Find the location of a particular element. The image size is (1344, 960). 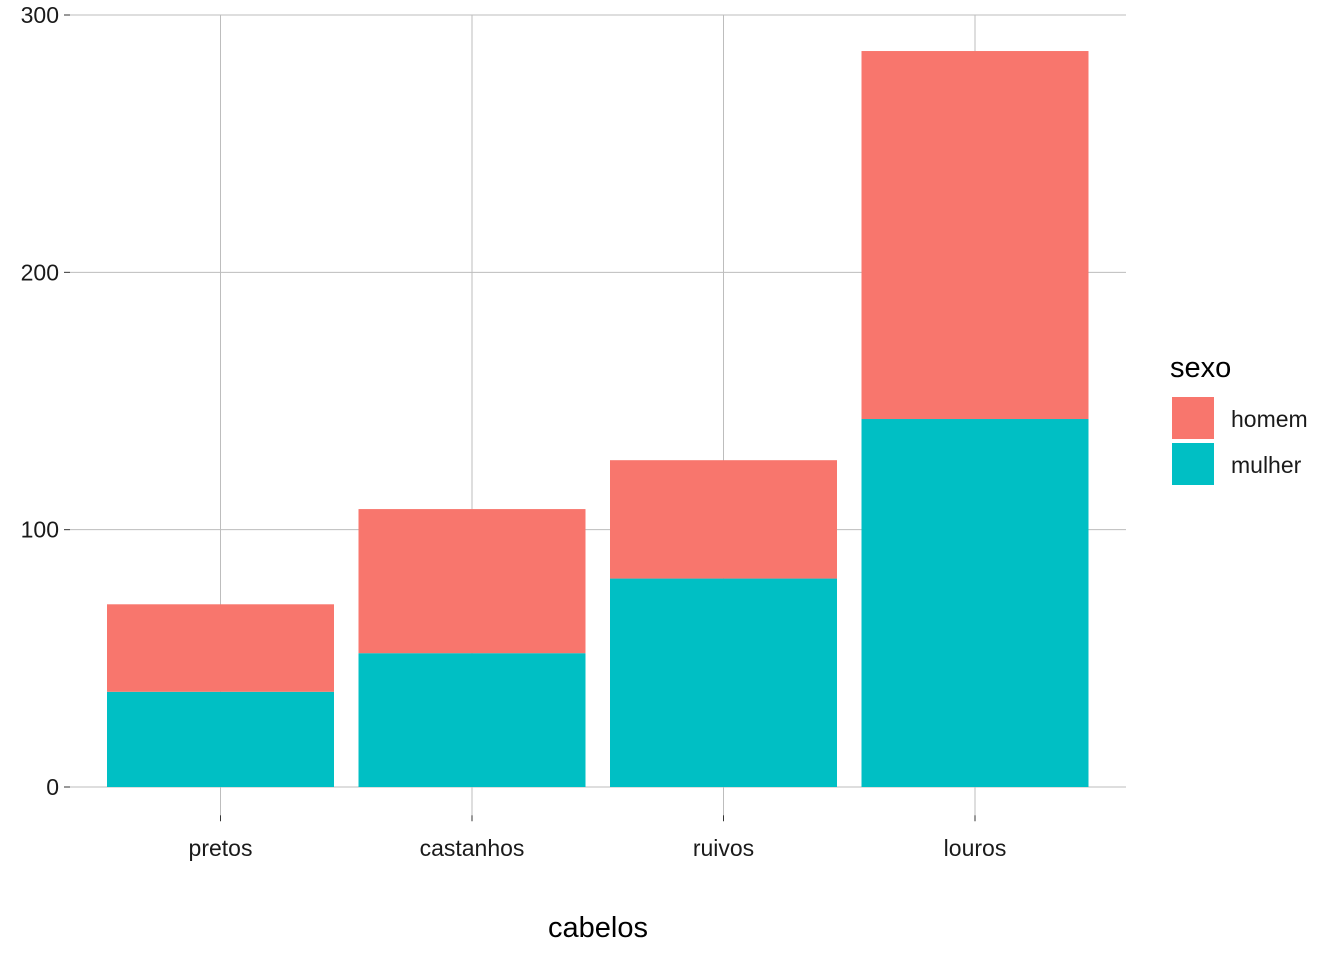

bar-homem-louros is located at coordinates (975, 235).